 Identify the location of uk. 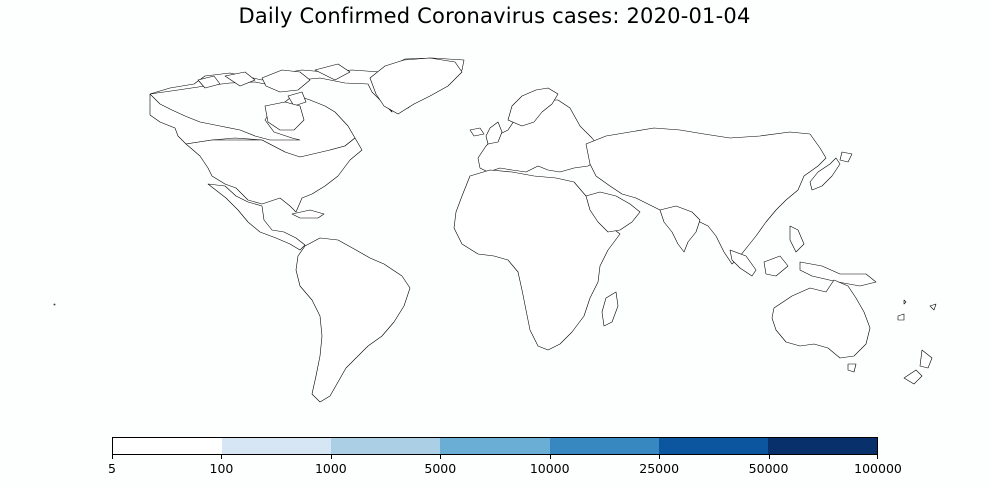
(494, 133).